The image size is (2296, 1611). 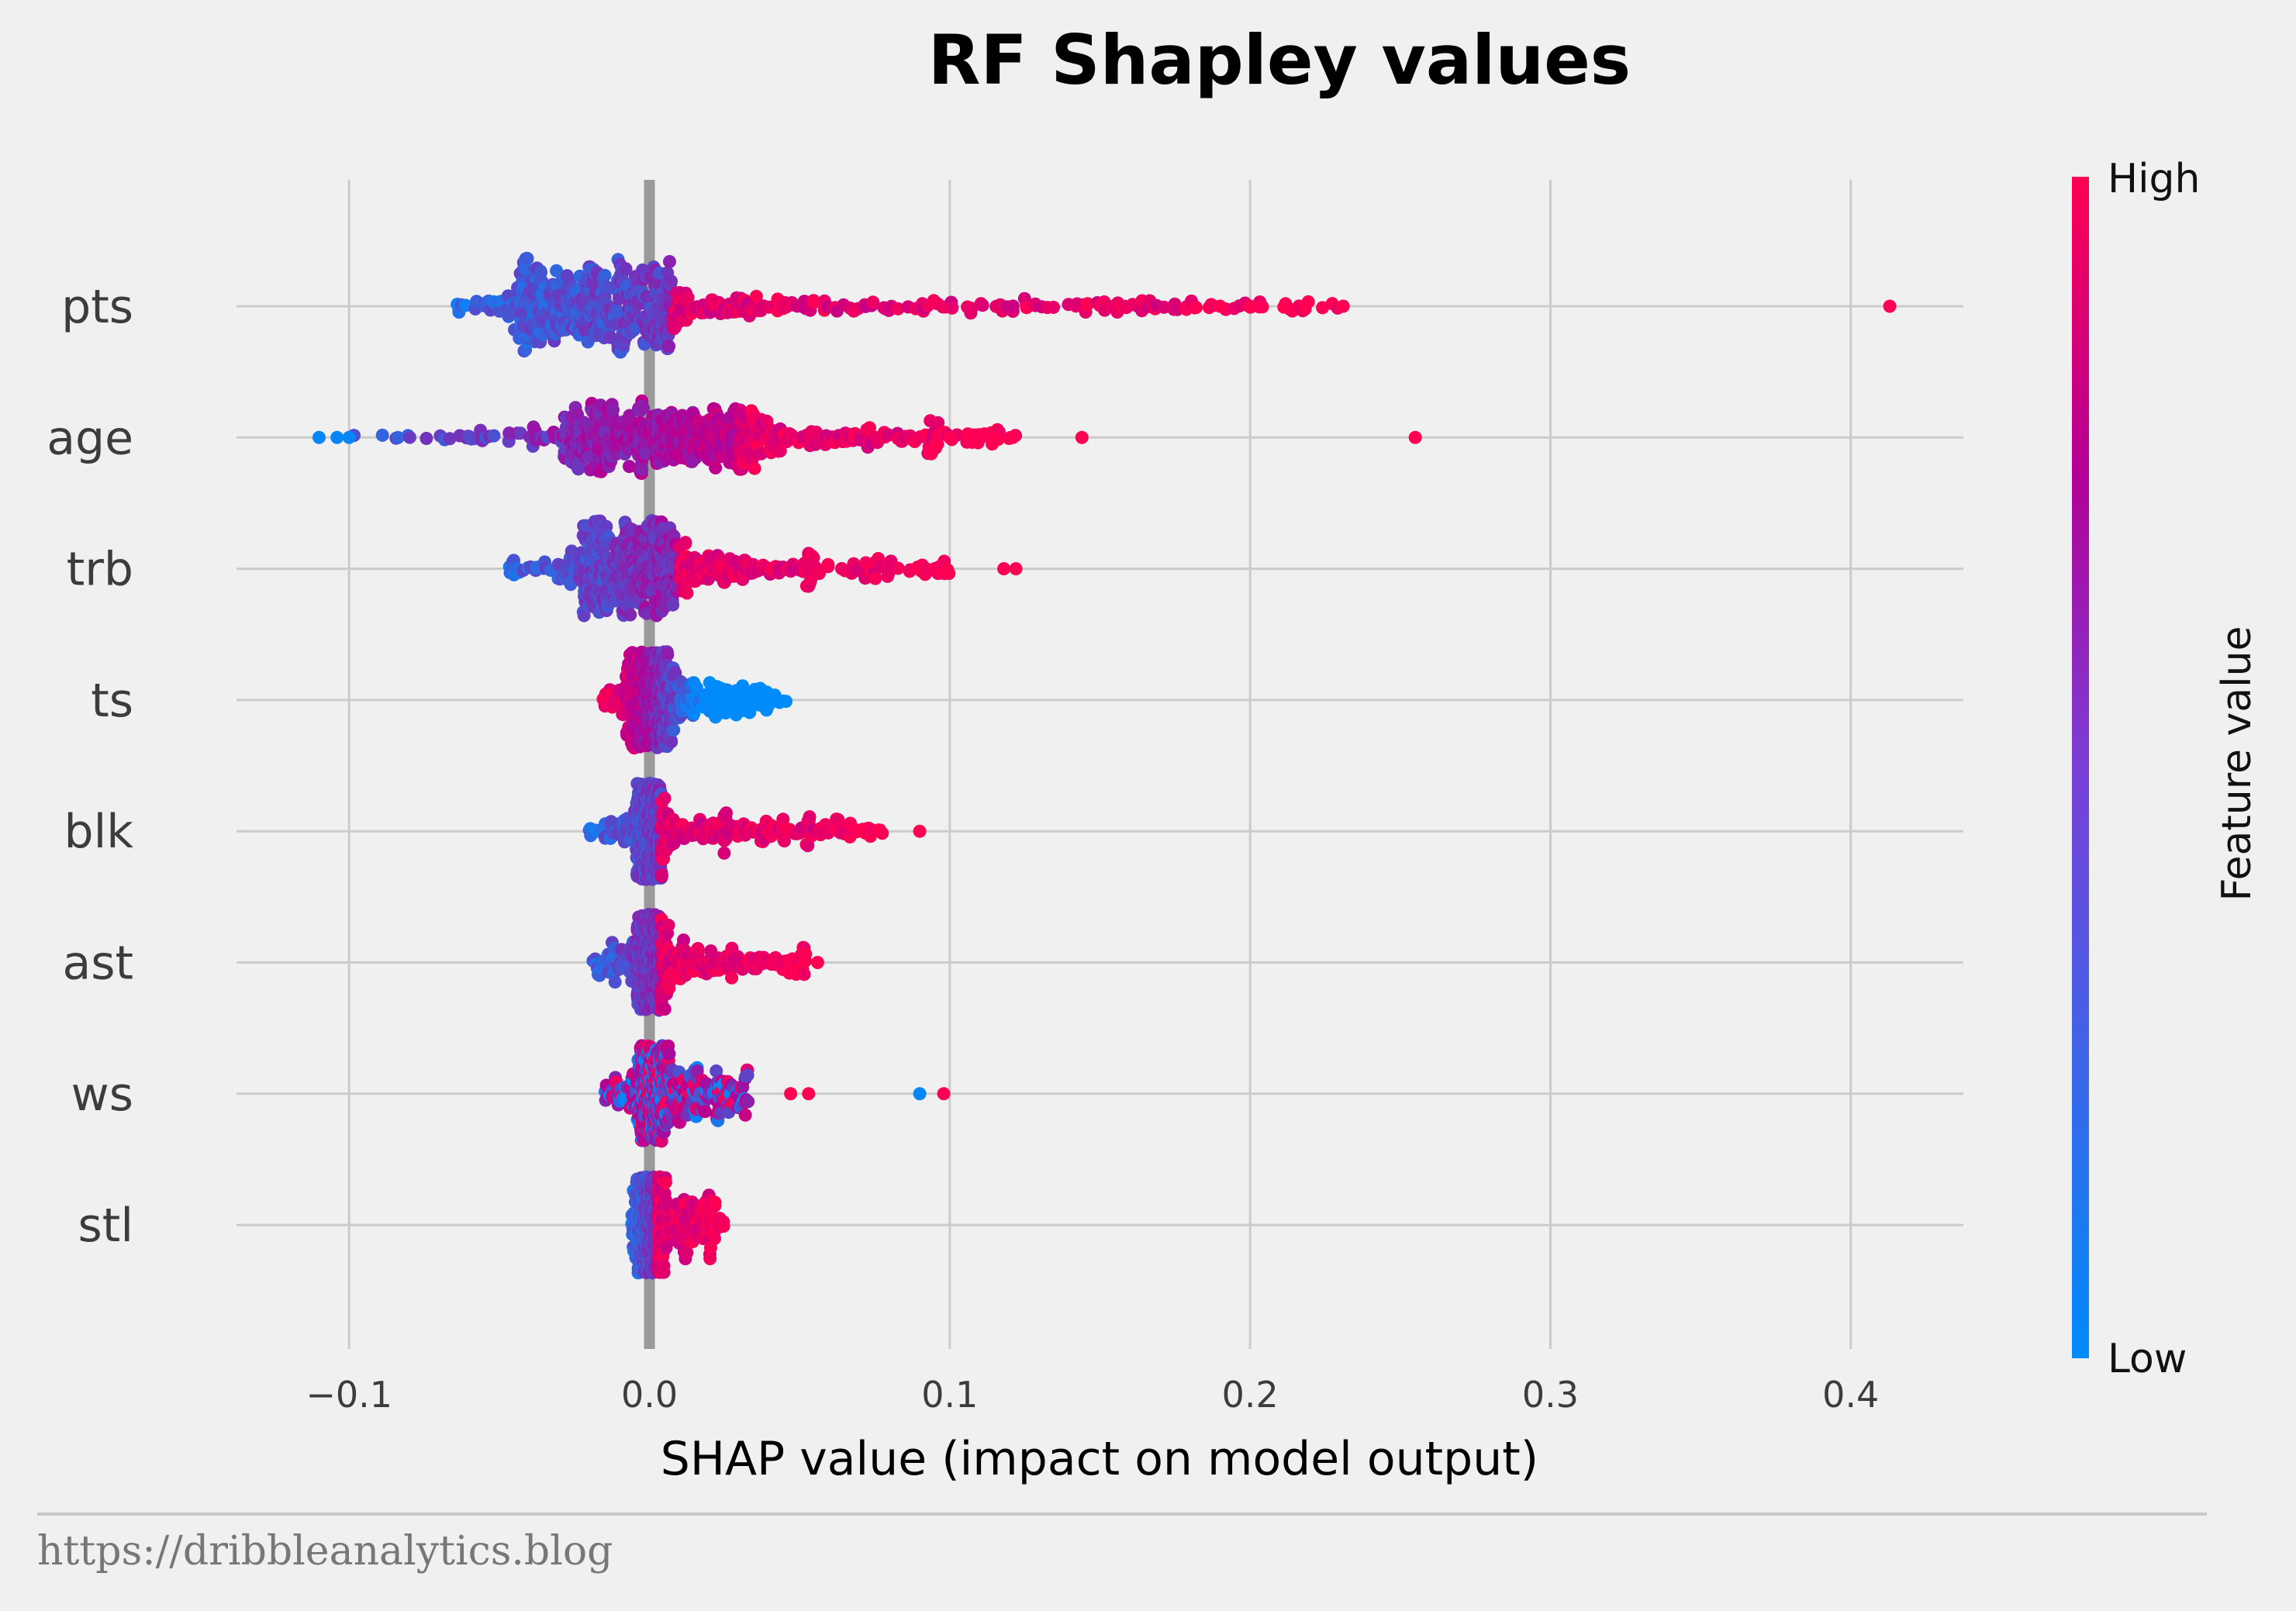 I want to click on shap-outlier-ast, so click(x=817, y=962).